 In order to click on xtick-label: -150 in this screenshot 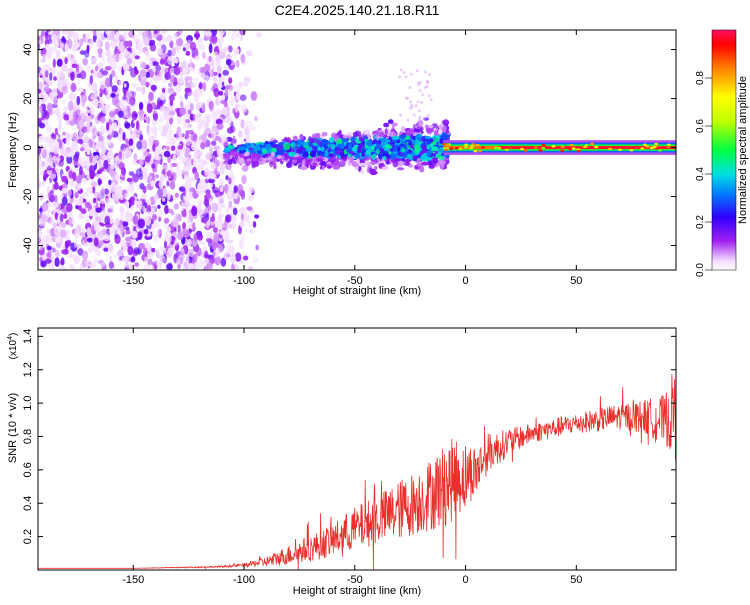, I will do `click(133, 580)`.